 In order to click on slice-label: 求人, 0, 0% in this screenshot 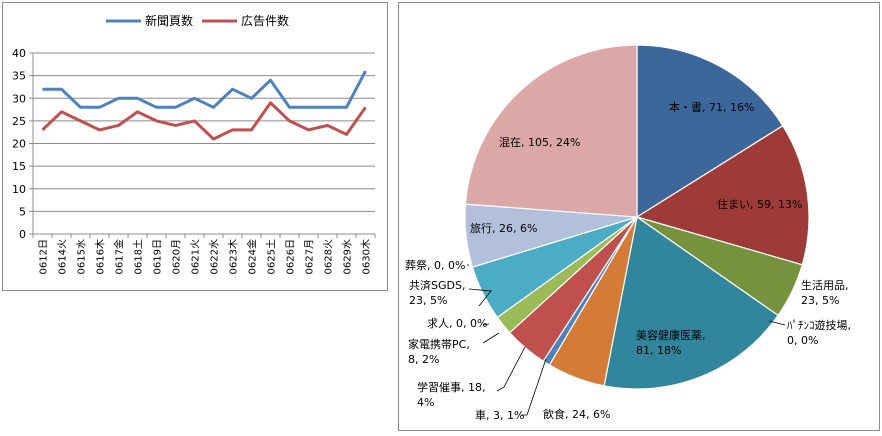, I will do `click(457, 323)`.